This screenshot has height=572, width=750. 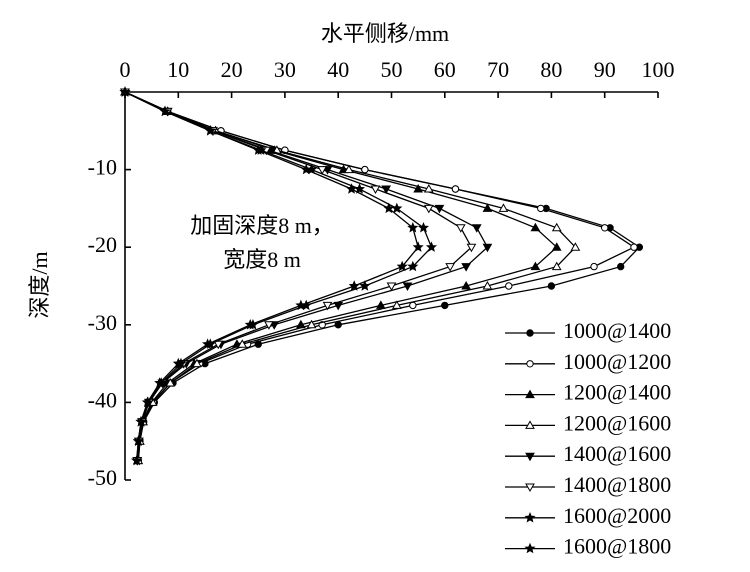 What do you see at coordinates (262, 225) in the screenshot?
I see `annotation: 加固深度8 m，` at bounding box center [262, 225].